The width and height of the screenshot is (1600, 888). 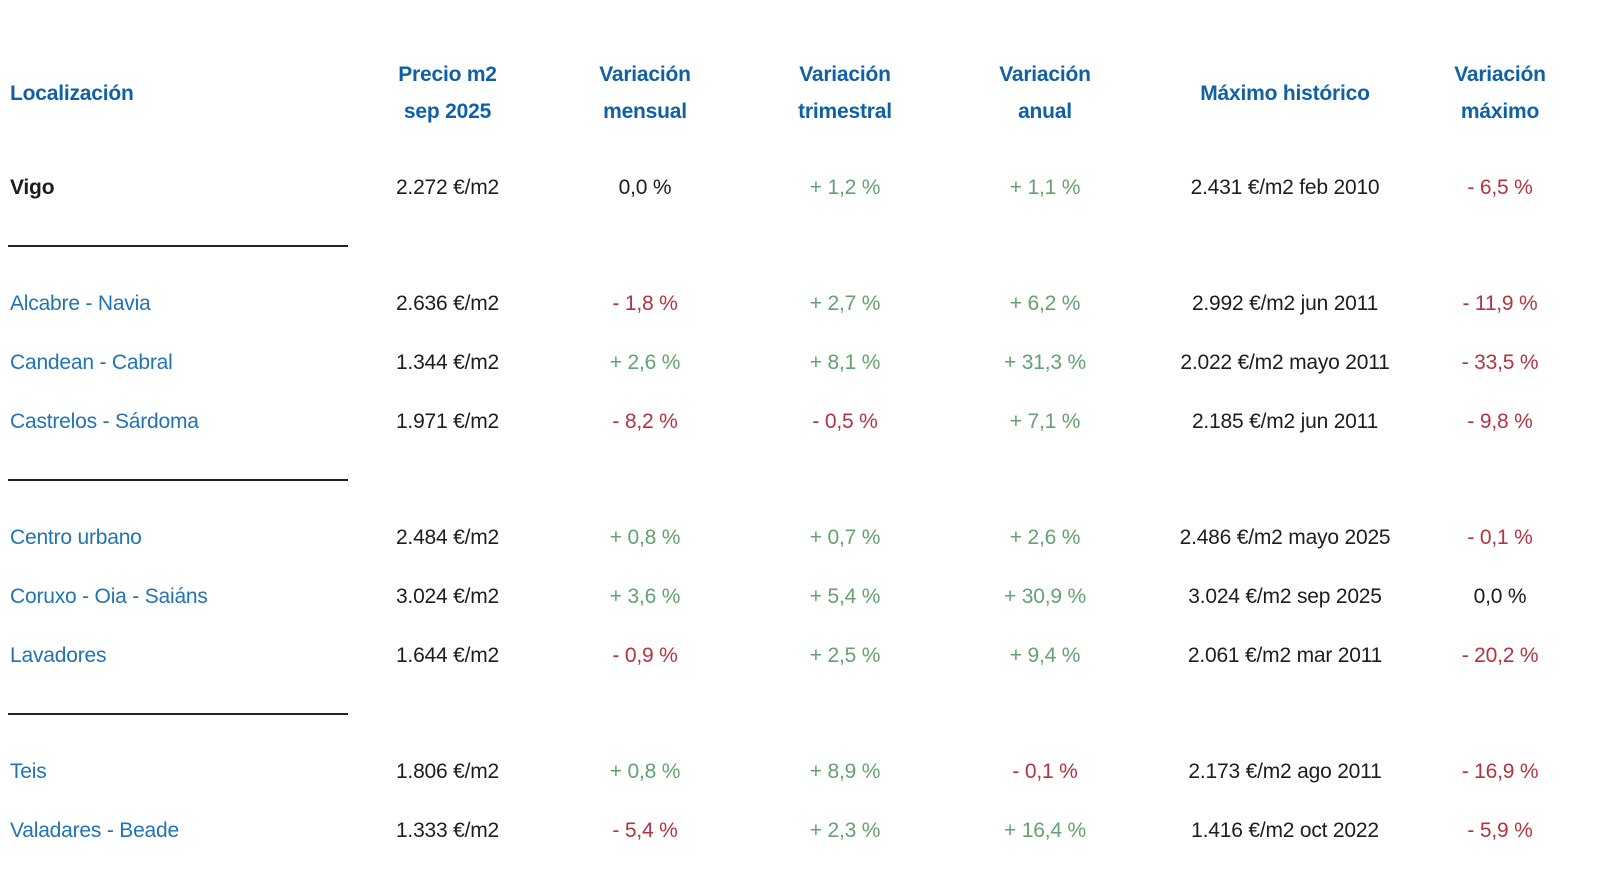 I want to click on variation-vs-max-cell: - 16,9 %, so click(x=1500, y=771).